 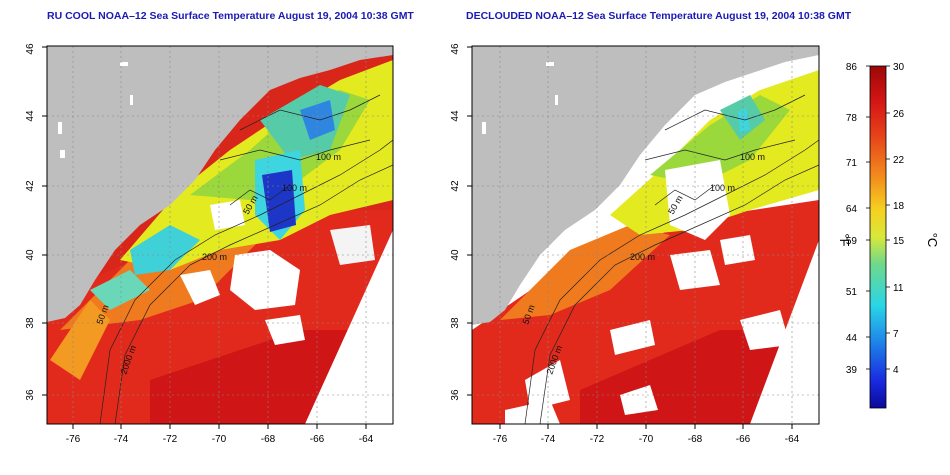 What do you see at coordinates (899, 160) in the screenshot?
I see `c-tick-label: 22` at bounding box center [899, 160].